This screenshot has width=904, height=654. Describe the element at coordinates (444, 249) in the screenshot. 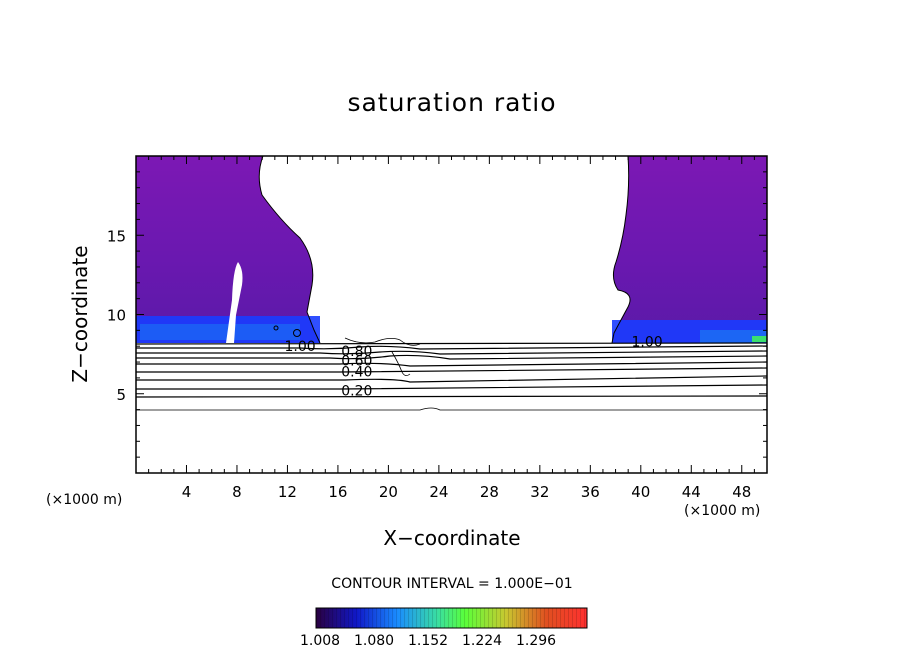

I see `cloud-edge` at that location.